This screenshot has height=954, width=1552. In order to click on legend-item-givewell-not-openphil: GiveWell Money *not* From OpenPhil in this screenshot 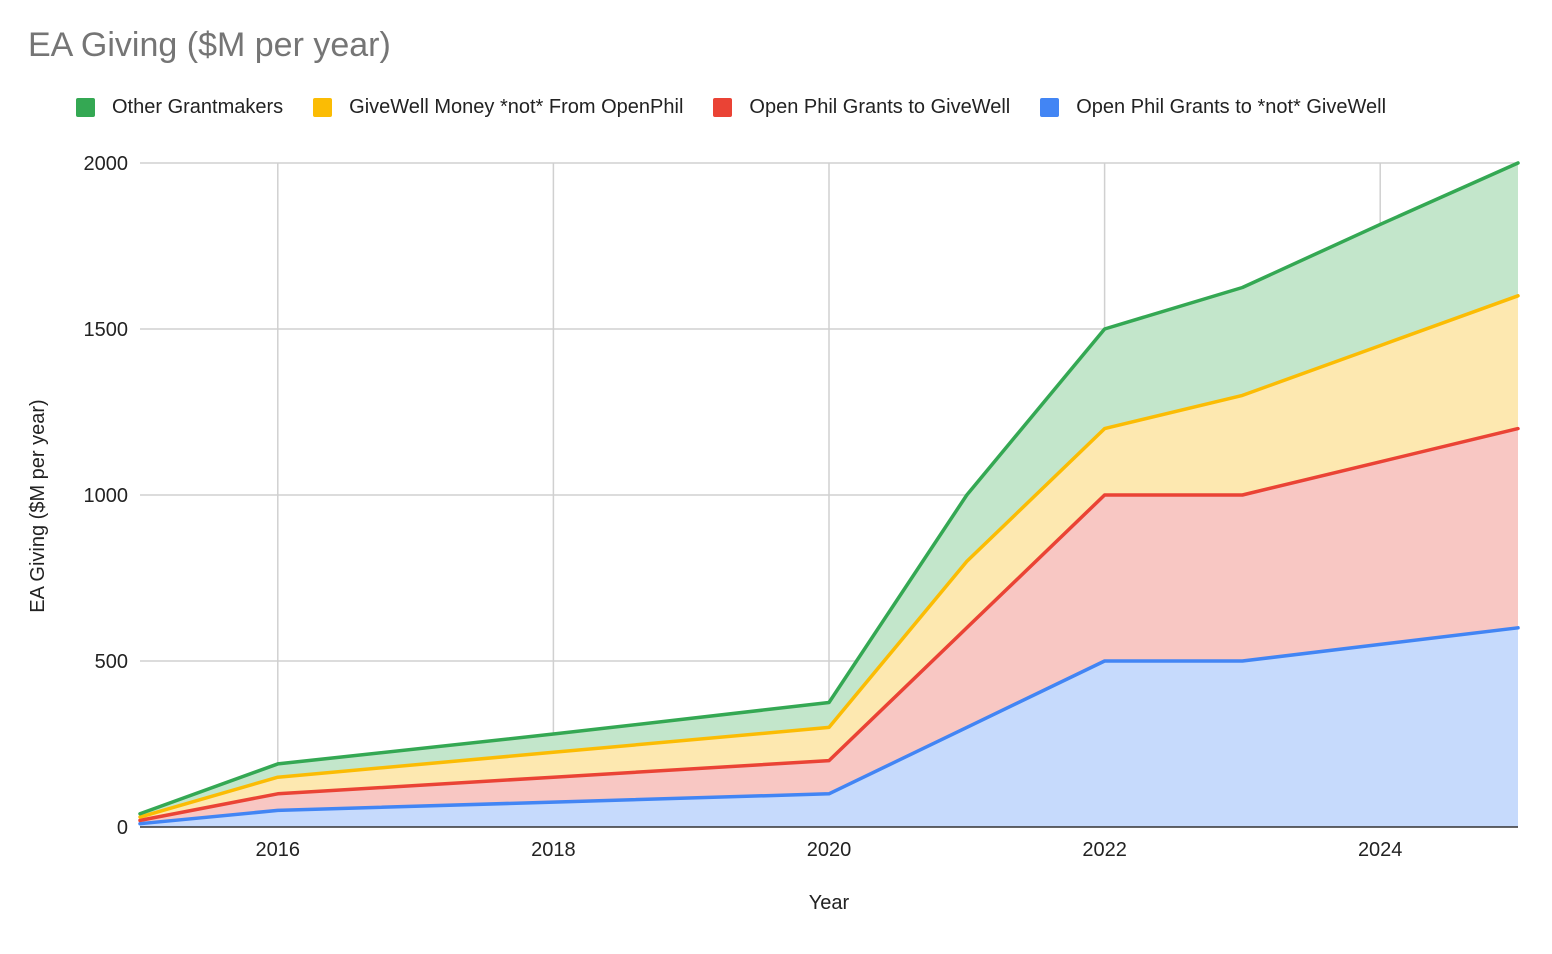, I will do `click(498, 107)`.